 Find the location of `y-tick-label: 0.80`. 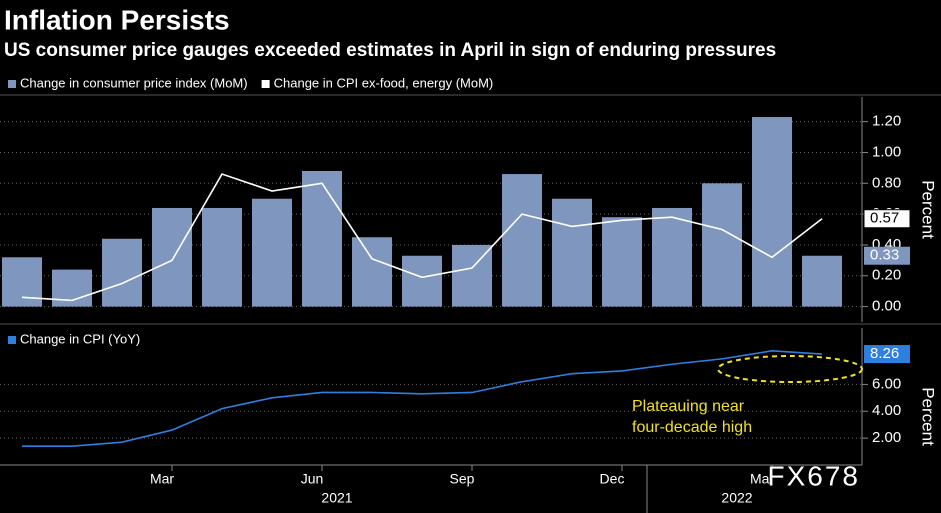

y-tick-label: 0.80 is located at coordinates (886, 182).